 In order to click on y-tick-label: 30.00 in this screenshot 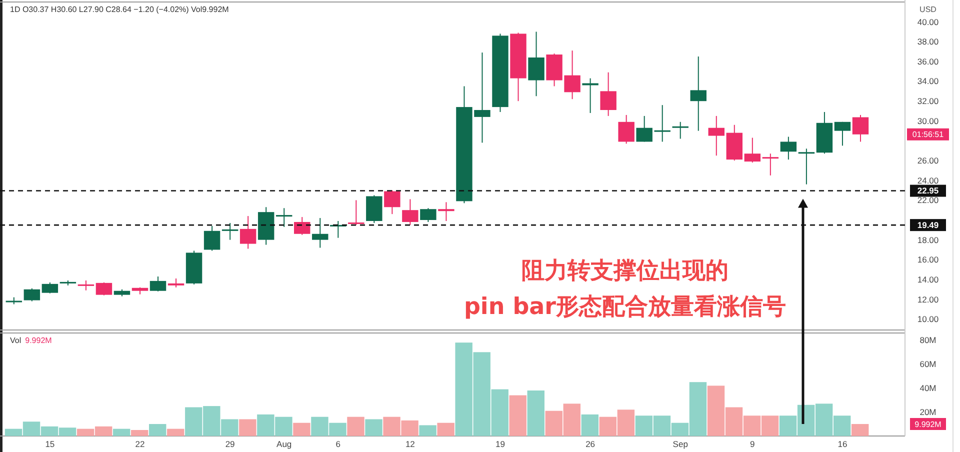, I will do `click(928, 121)`.